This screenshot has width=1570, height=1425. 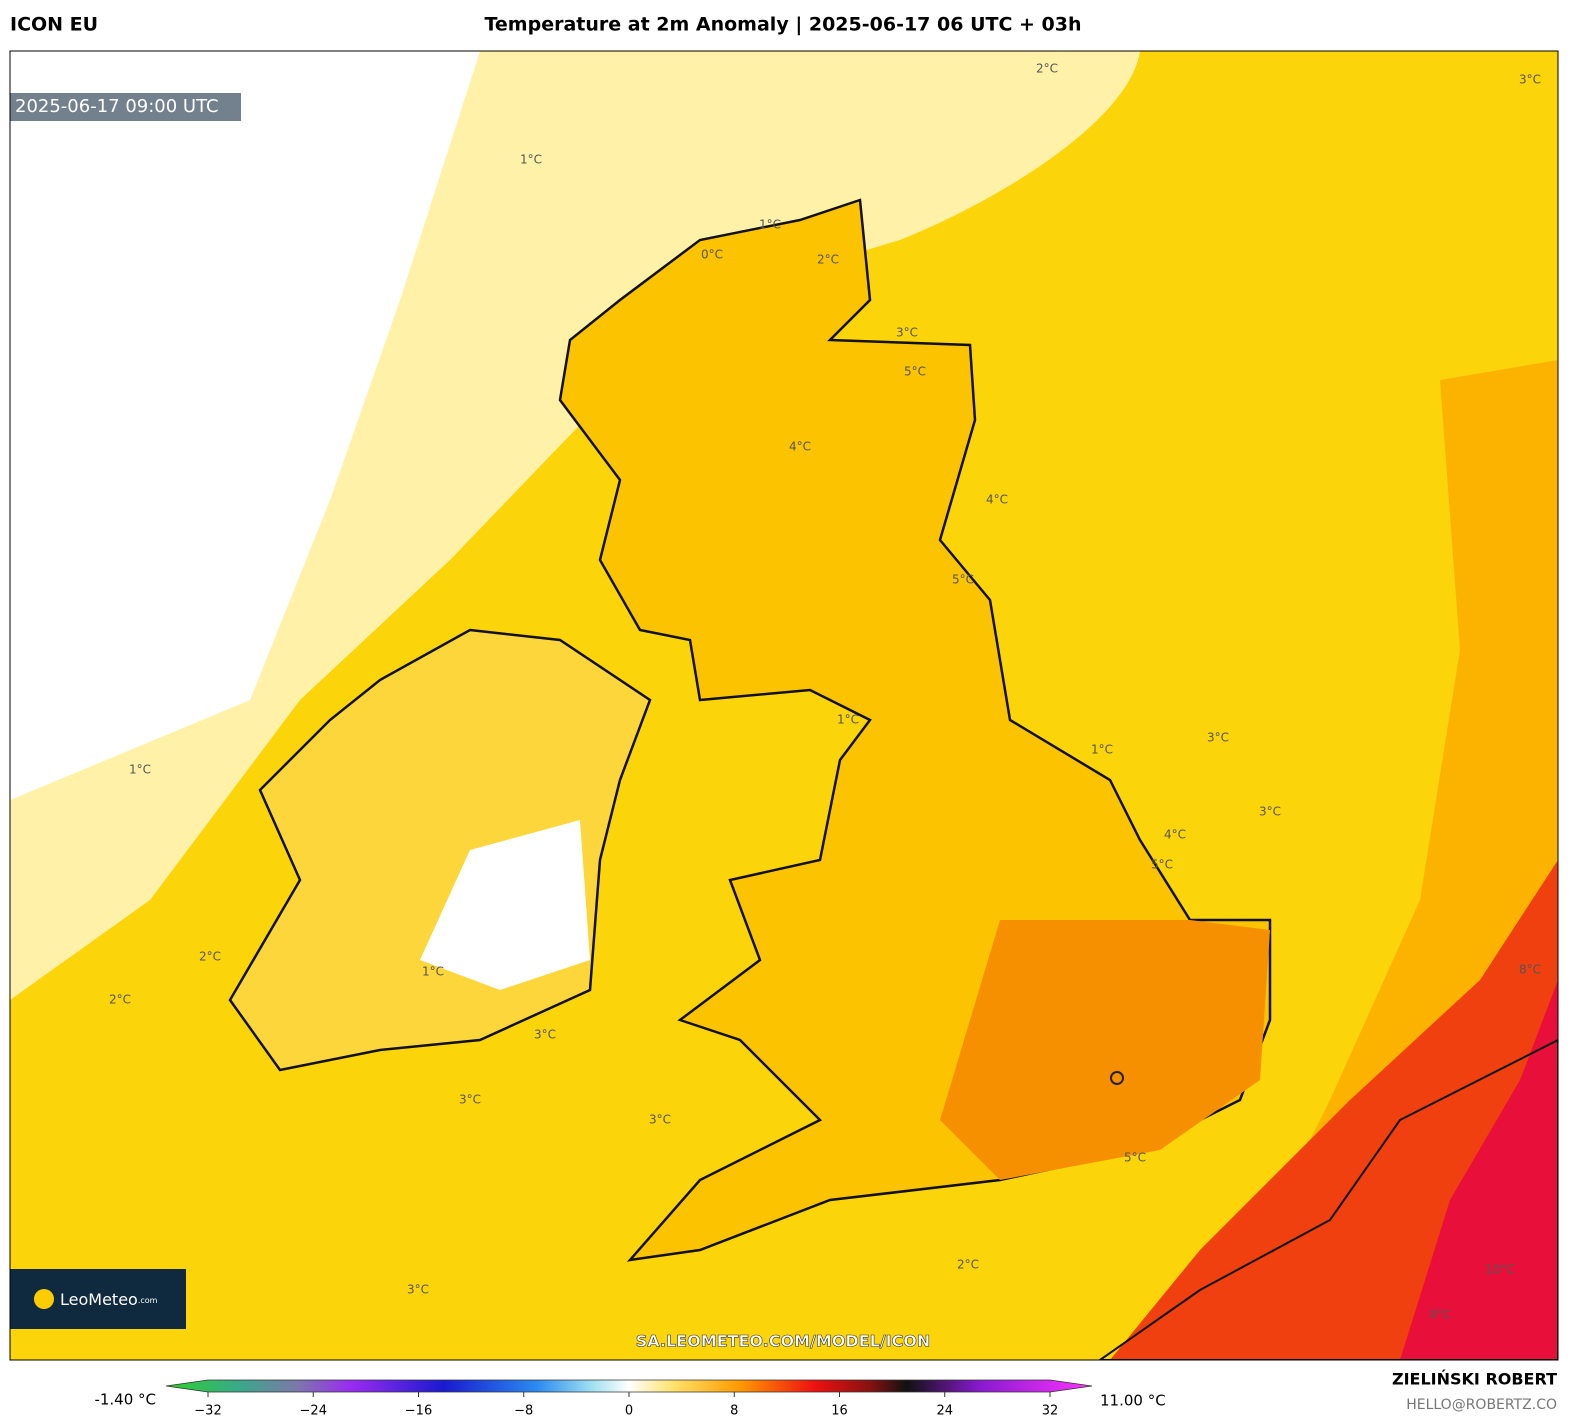 I want to click on timestamp: 2025-06-17 09:00 UTC, so click(x=117, y=106).